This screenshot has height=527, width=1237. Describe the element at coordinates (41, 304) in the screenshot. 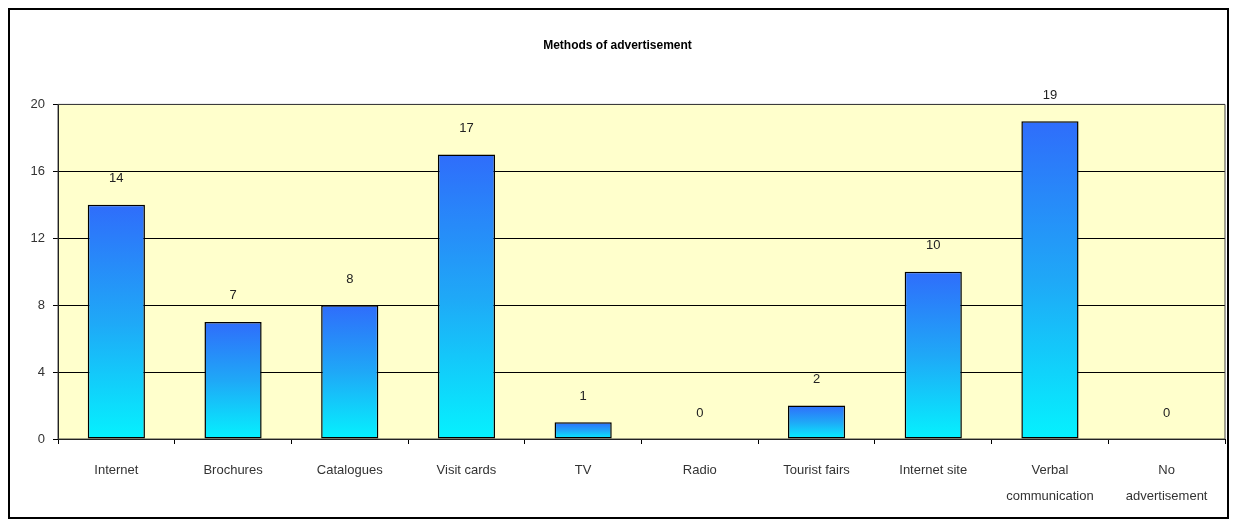

I see `y-tick-label: 8` at that location.